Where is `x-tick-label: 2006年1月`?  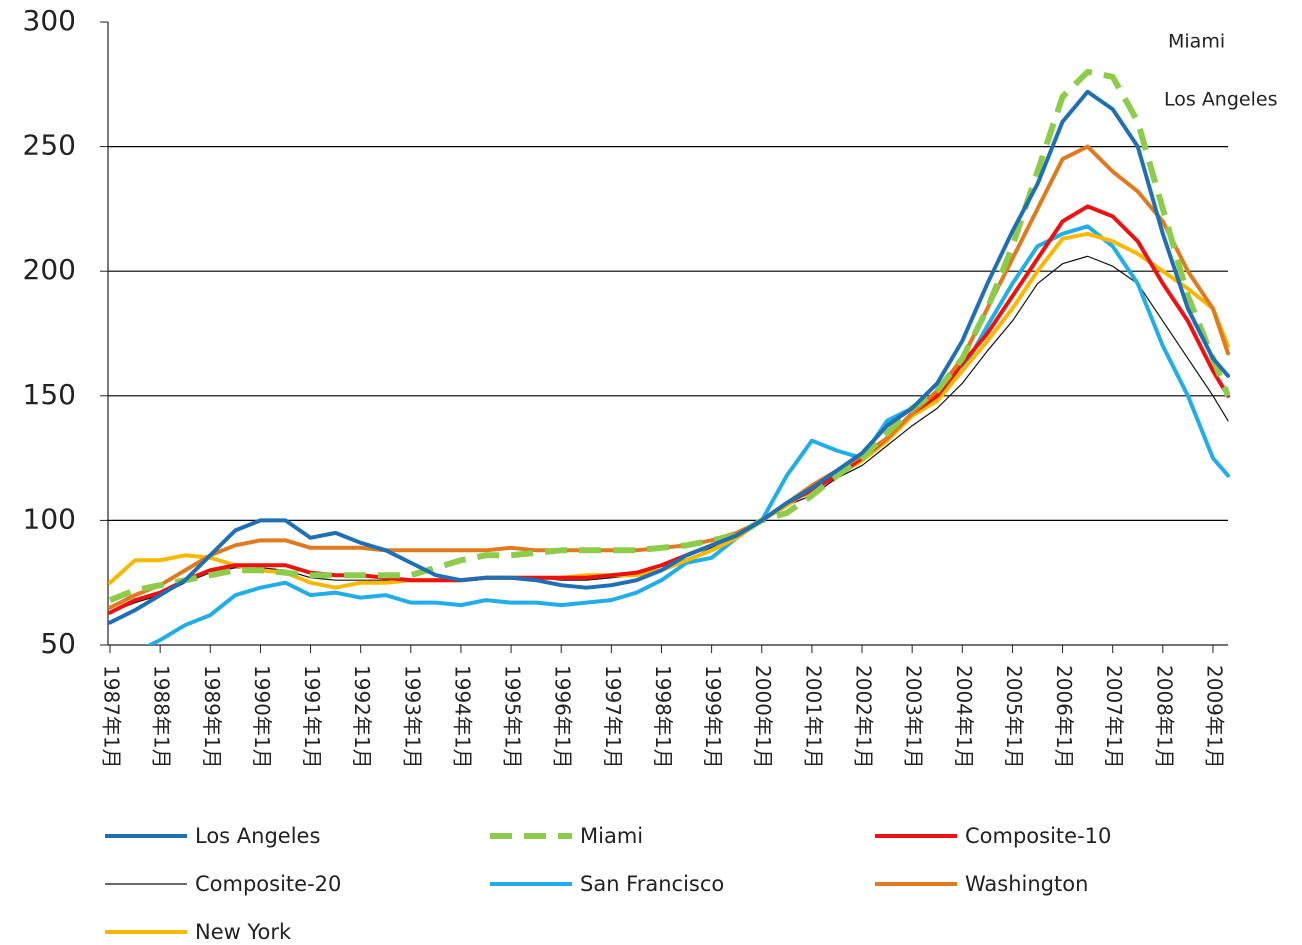
x-tick-label: 2006年1月 is located at coordinates (1064, 717).